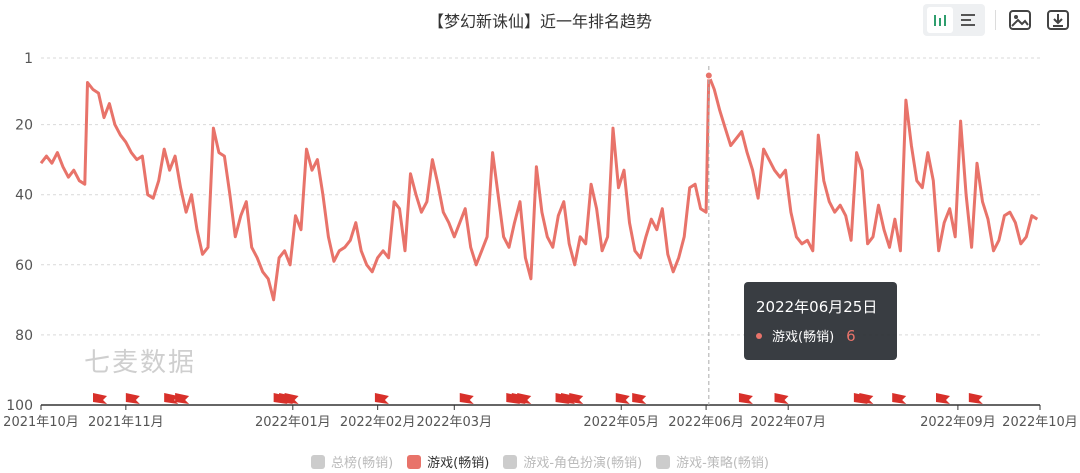 This screenshot has width=1080, height=473. I want to click on tooltip-series-dot, so click(759, 335).